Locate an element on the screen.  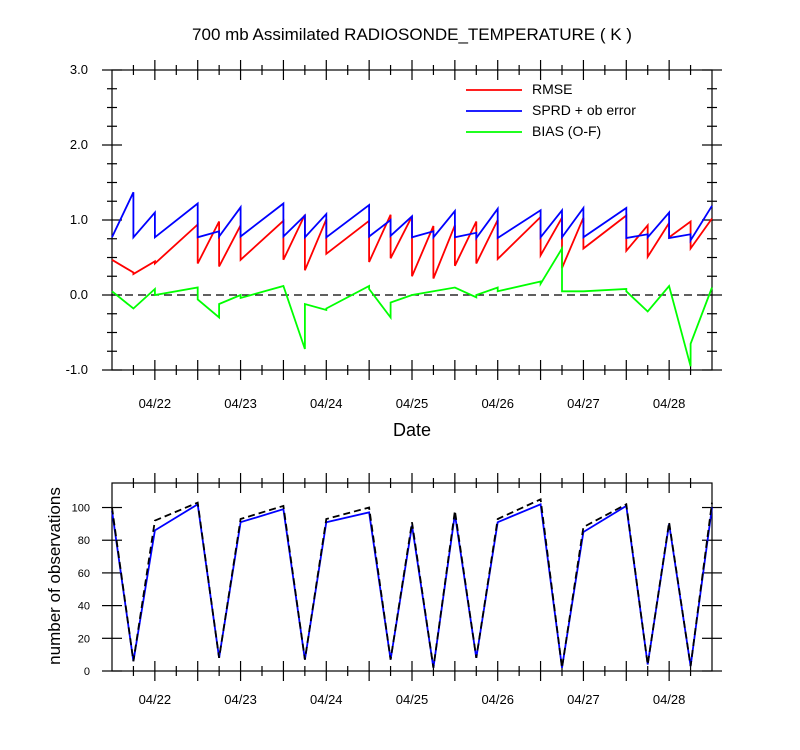
y-axis-label-observations: number of observations is located at coordinates (54, 576).